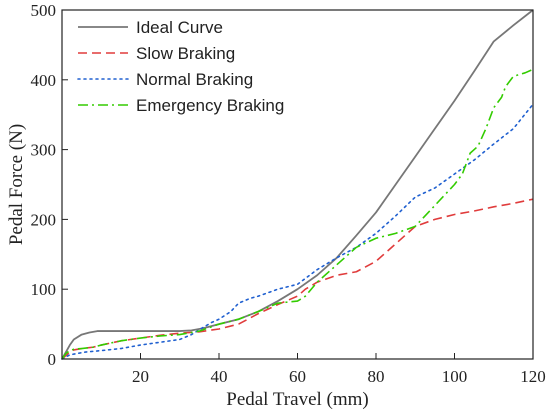 The width and height of the screenshot is (550, 415). Describe the element at coordinates (194, 79) in the screenshot. I see `legend-label-normal-braking: Normal Braking` at that location.